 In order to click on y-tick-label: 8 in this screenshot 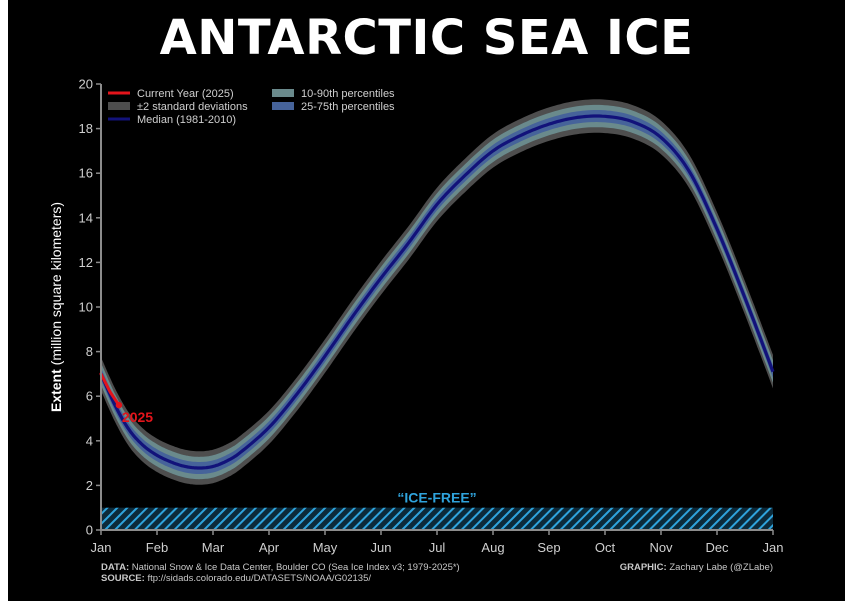, I will do `click(89, 351)`.